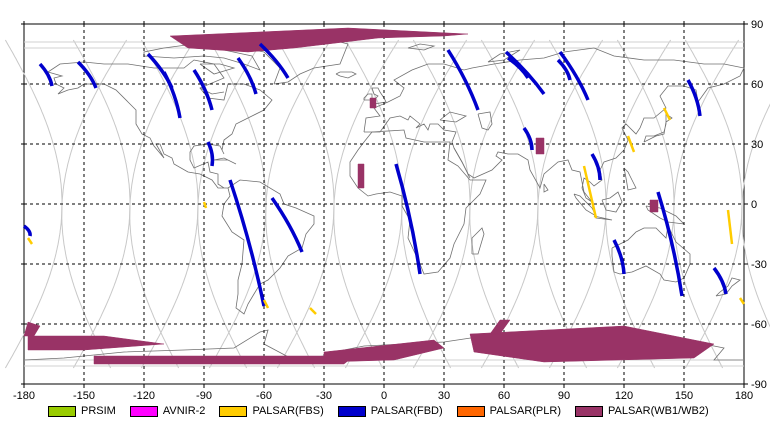 Image resolution: width=770 pixels, height=435 pixels. Describe the element at coordinates (98, 411) in the screenshot. I see `legend-label-prsim: PRSIM` at that location.